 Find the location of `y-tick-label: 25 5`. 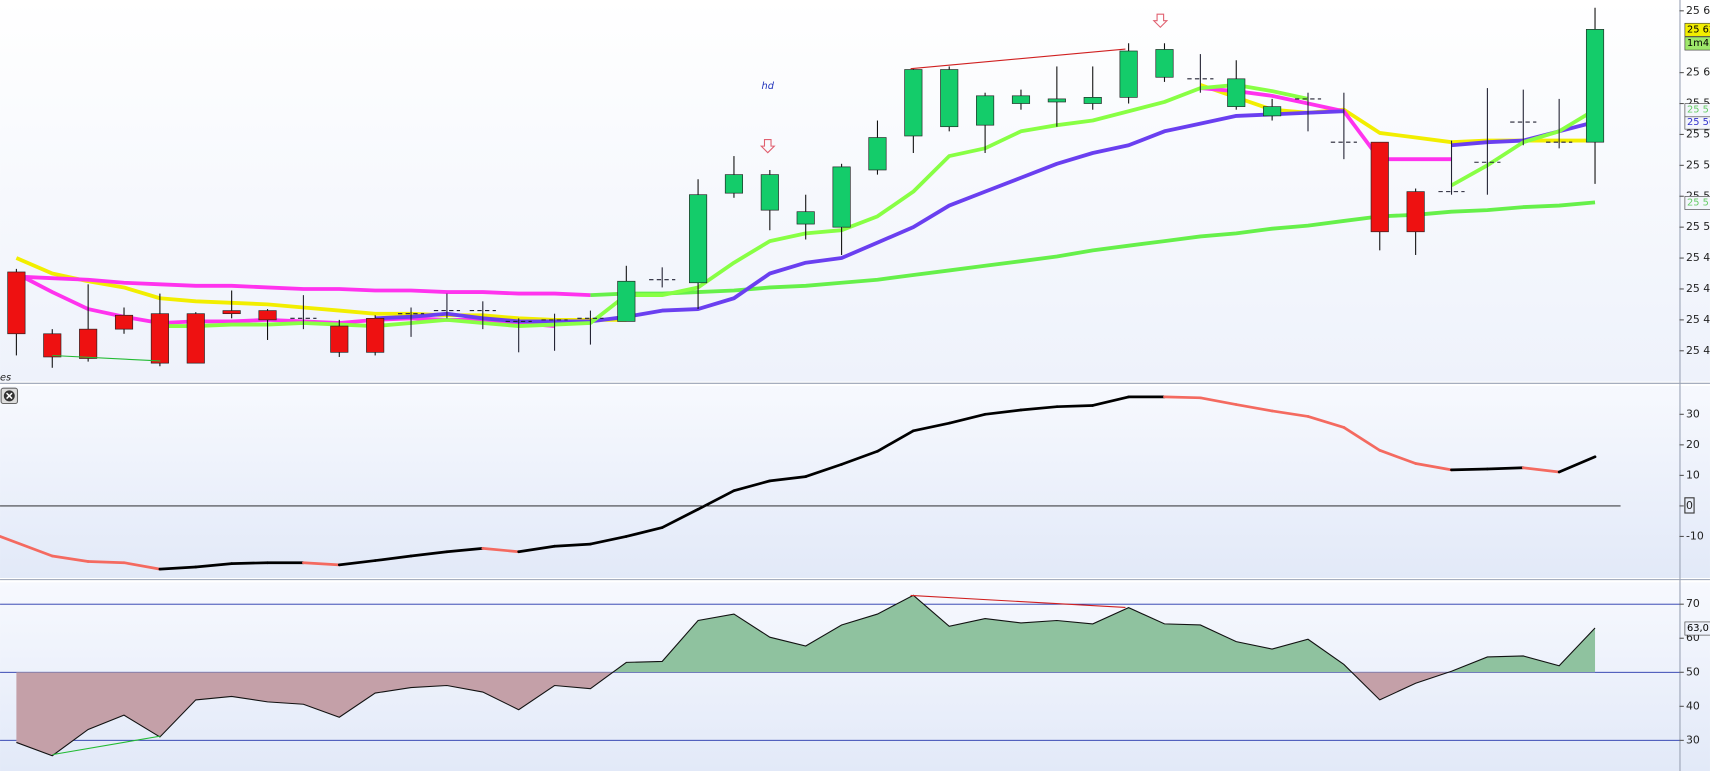

y-tick-label: 25 5 is located at coordinates (1698, 226).